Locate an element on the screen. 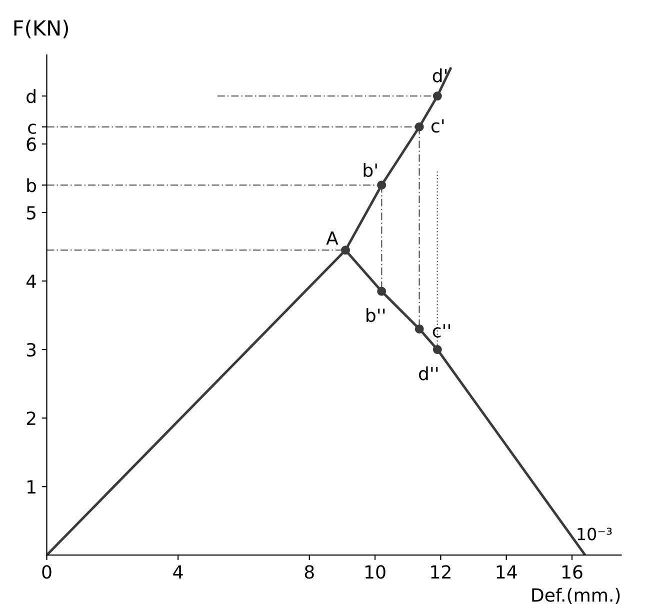 This screenshot has width=668, height=610. annotation: A is located at coordinates (332, 238).